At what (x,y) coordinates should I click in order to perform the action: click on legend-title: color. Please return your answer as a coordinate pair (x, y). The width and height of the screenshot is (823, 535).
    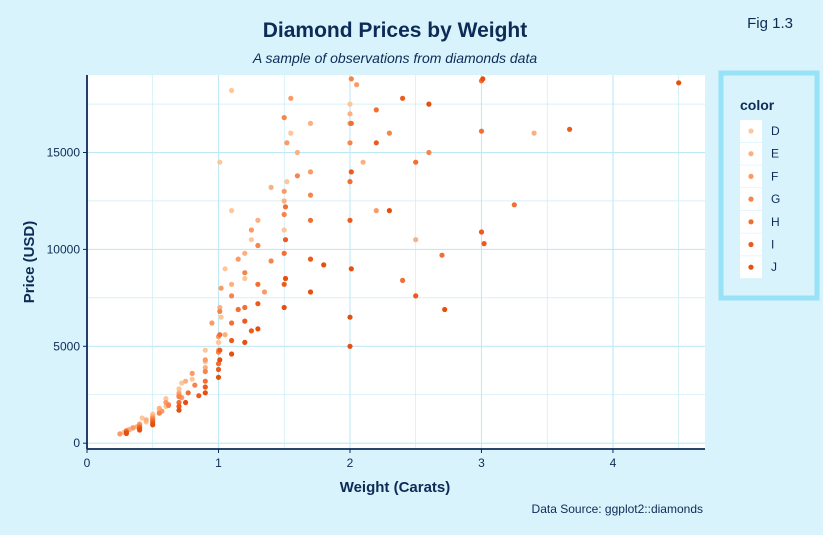
    Looking at the image, I should click on (757, 105).